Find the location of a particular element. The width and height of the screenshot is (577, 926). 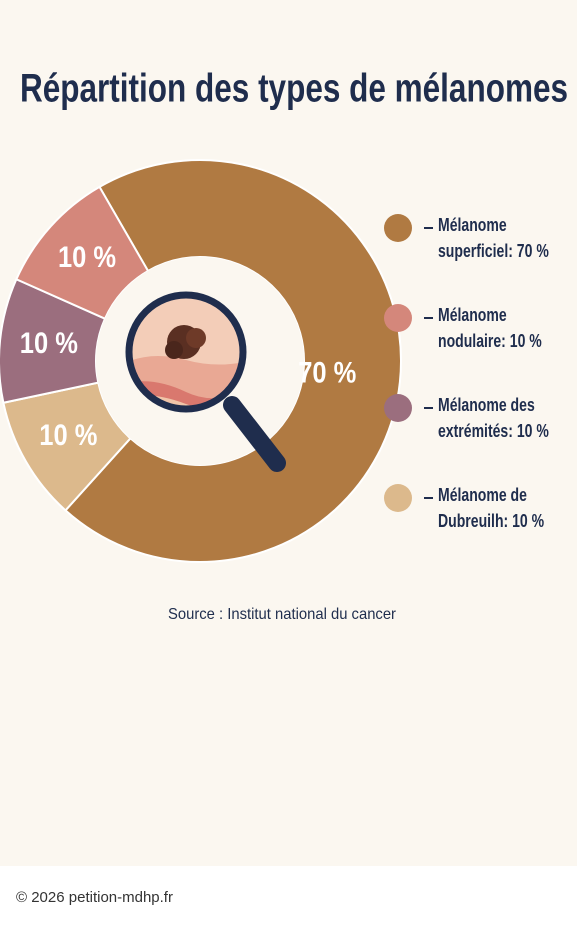

legend-label: Mélanome de Dubreuilh: 10 % is located at coordinates (491, 508).